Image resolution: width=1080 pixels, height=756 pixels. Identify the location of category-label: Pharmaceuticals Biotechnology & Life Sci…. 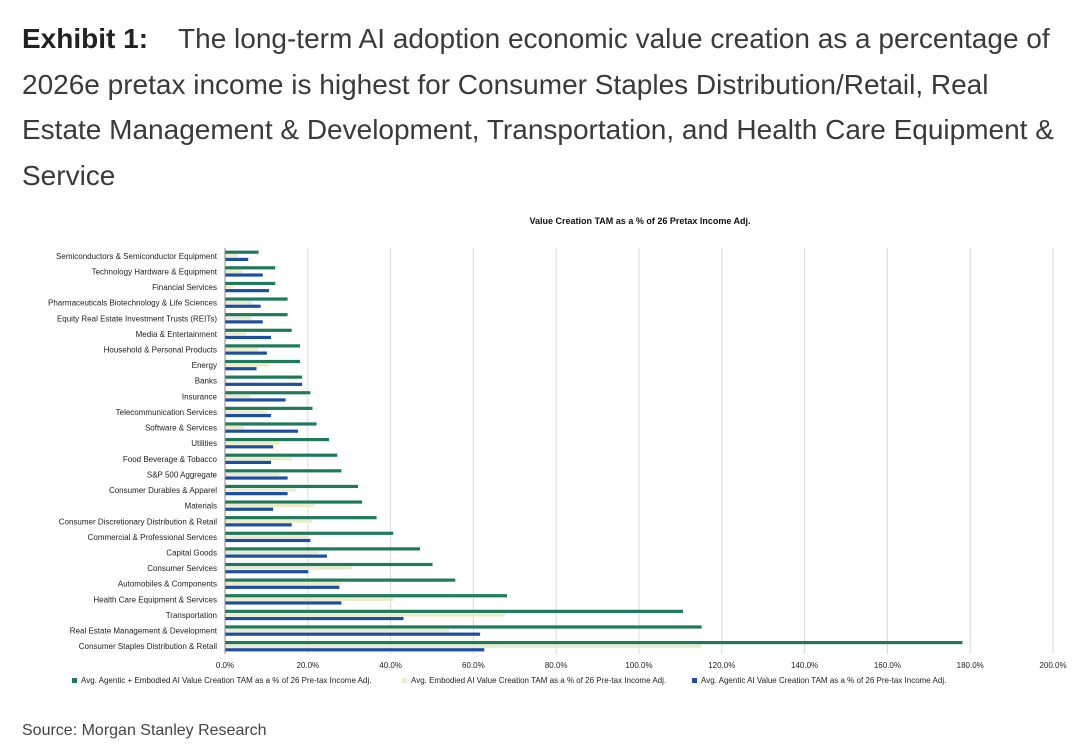
(132, 303).